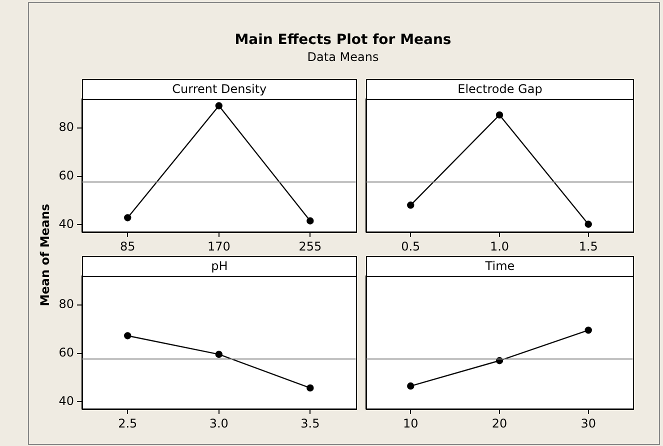 The width and height of the screenshot is (663, 446). I want to click on chart-title: Current Density, so click(219, 89).